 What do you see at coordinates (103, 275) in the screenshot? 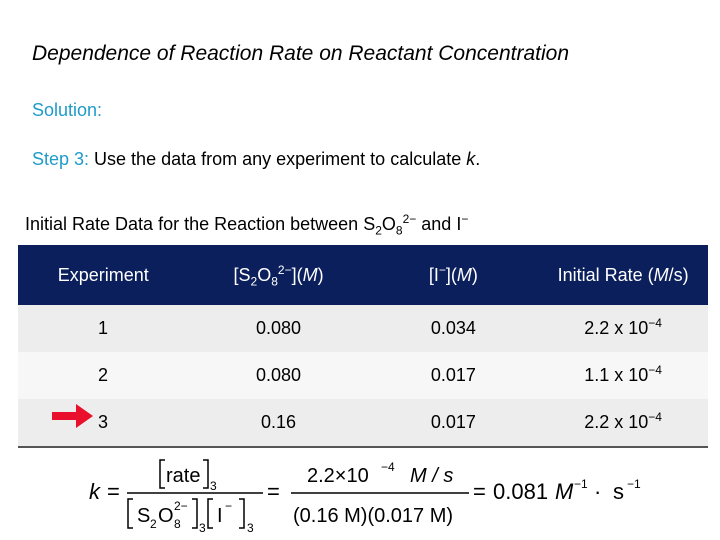
I see `header-experiment: Experiment` at bounding box center [103, 275].